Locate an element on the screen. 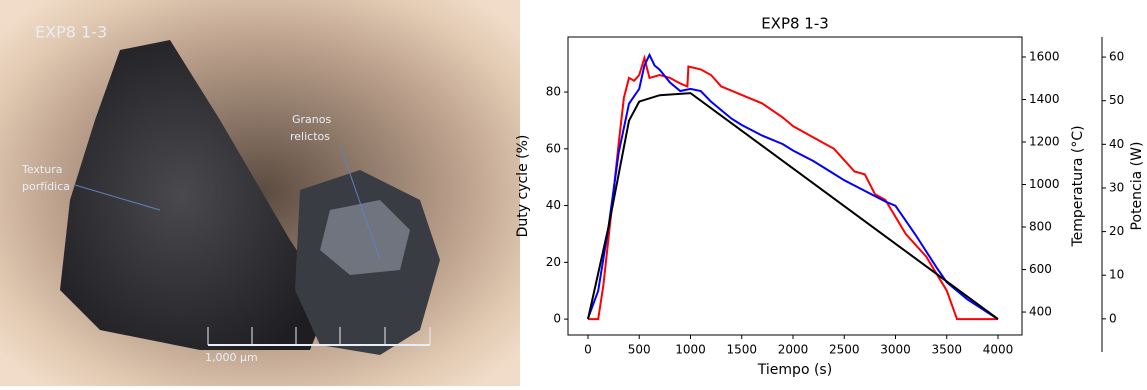 This screenshot has width=1147, height=390. y2-tick-label: 1000 is located at coordinates (1044, 184).